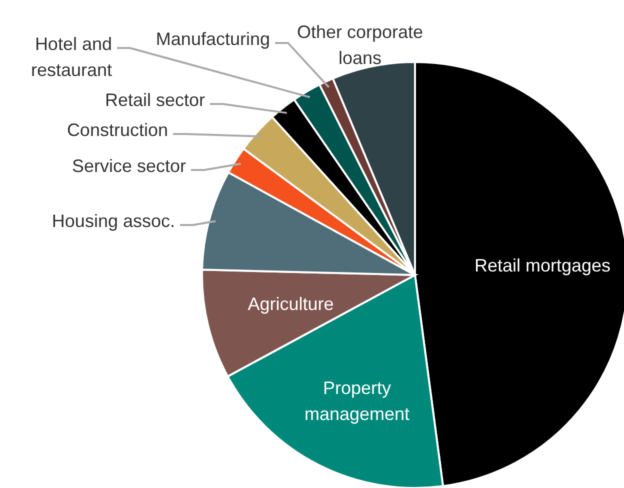 This screenshot has height=488, width=624. I want to click on slice-label: Retail sector, so click(154, 100).